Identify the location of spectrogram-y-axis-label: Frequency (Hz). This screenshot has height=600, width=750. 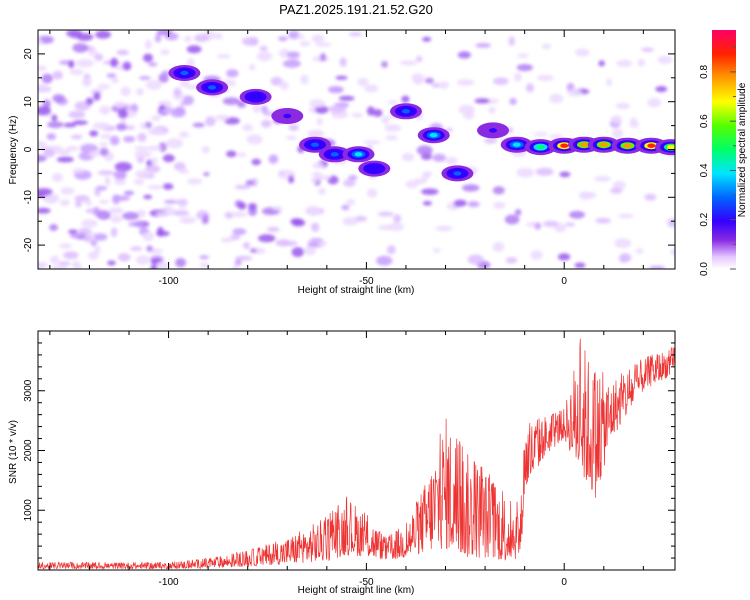
(13, 150).